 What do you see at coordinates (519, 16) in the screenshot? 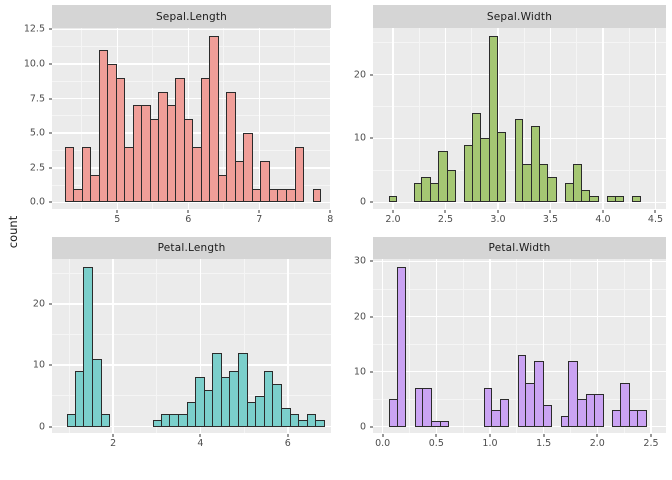
I see `facet-strip-label: Sepal.Width` at bounding box center [519, 16].